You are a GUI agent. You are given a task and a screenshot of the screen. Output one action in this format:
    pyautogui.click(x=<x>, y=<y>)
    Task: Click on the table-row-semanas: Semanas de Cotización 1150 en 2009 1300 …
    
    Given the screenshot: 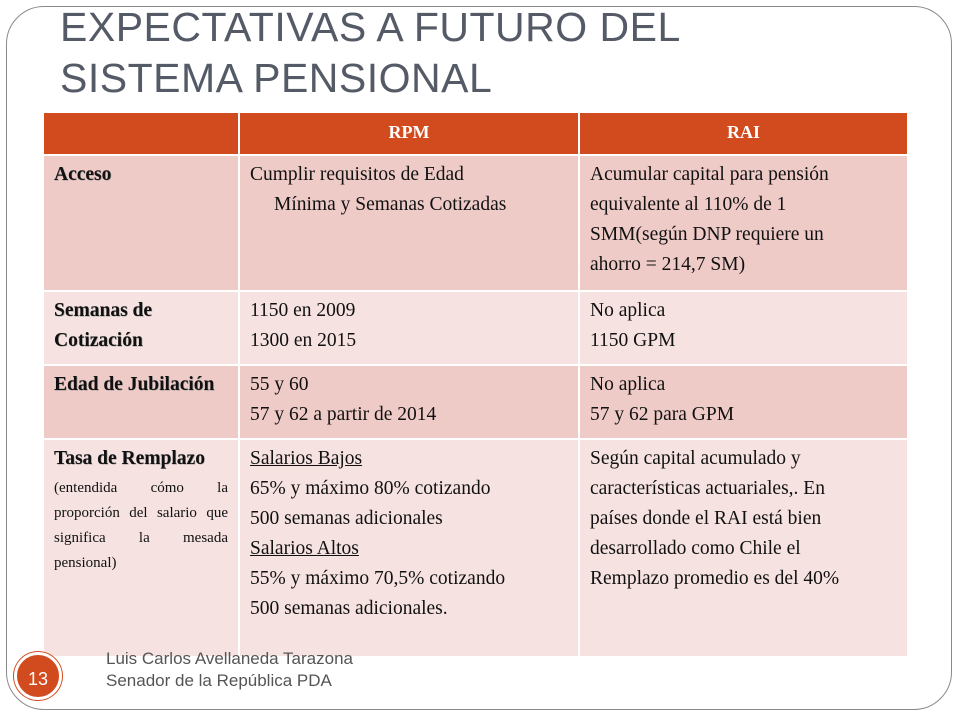 What is the action you would take?
    pyautogui.click(x=475, y=328)
    